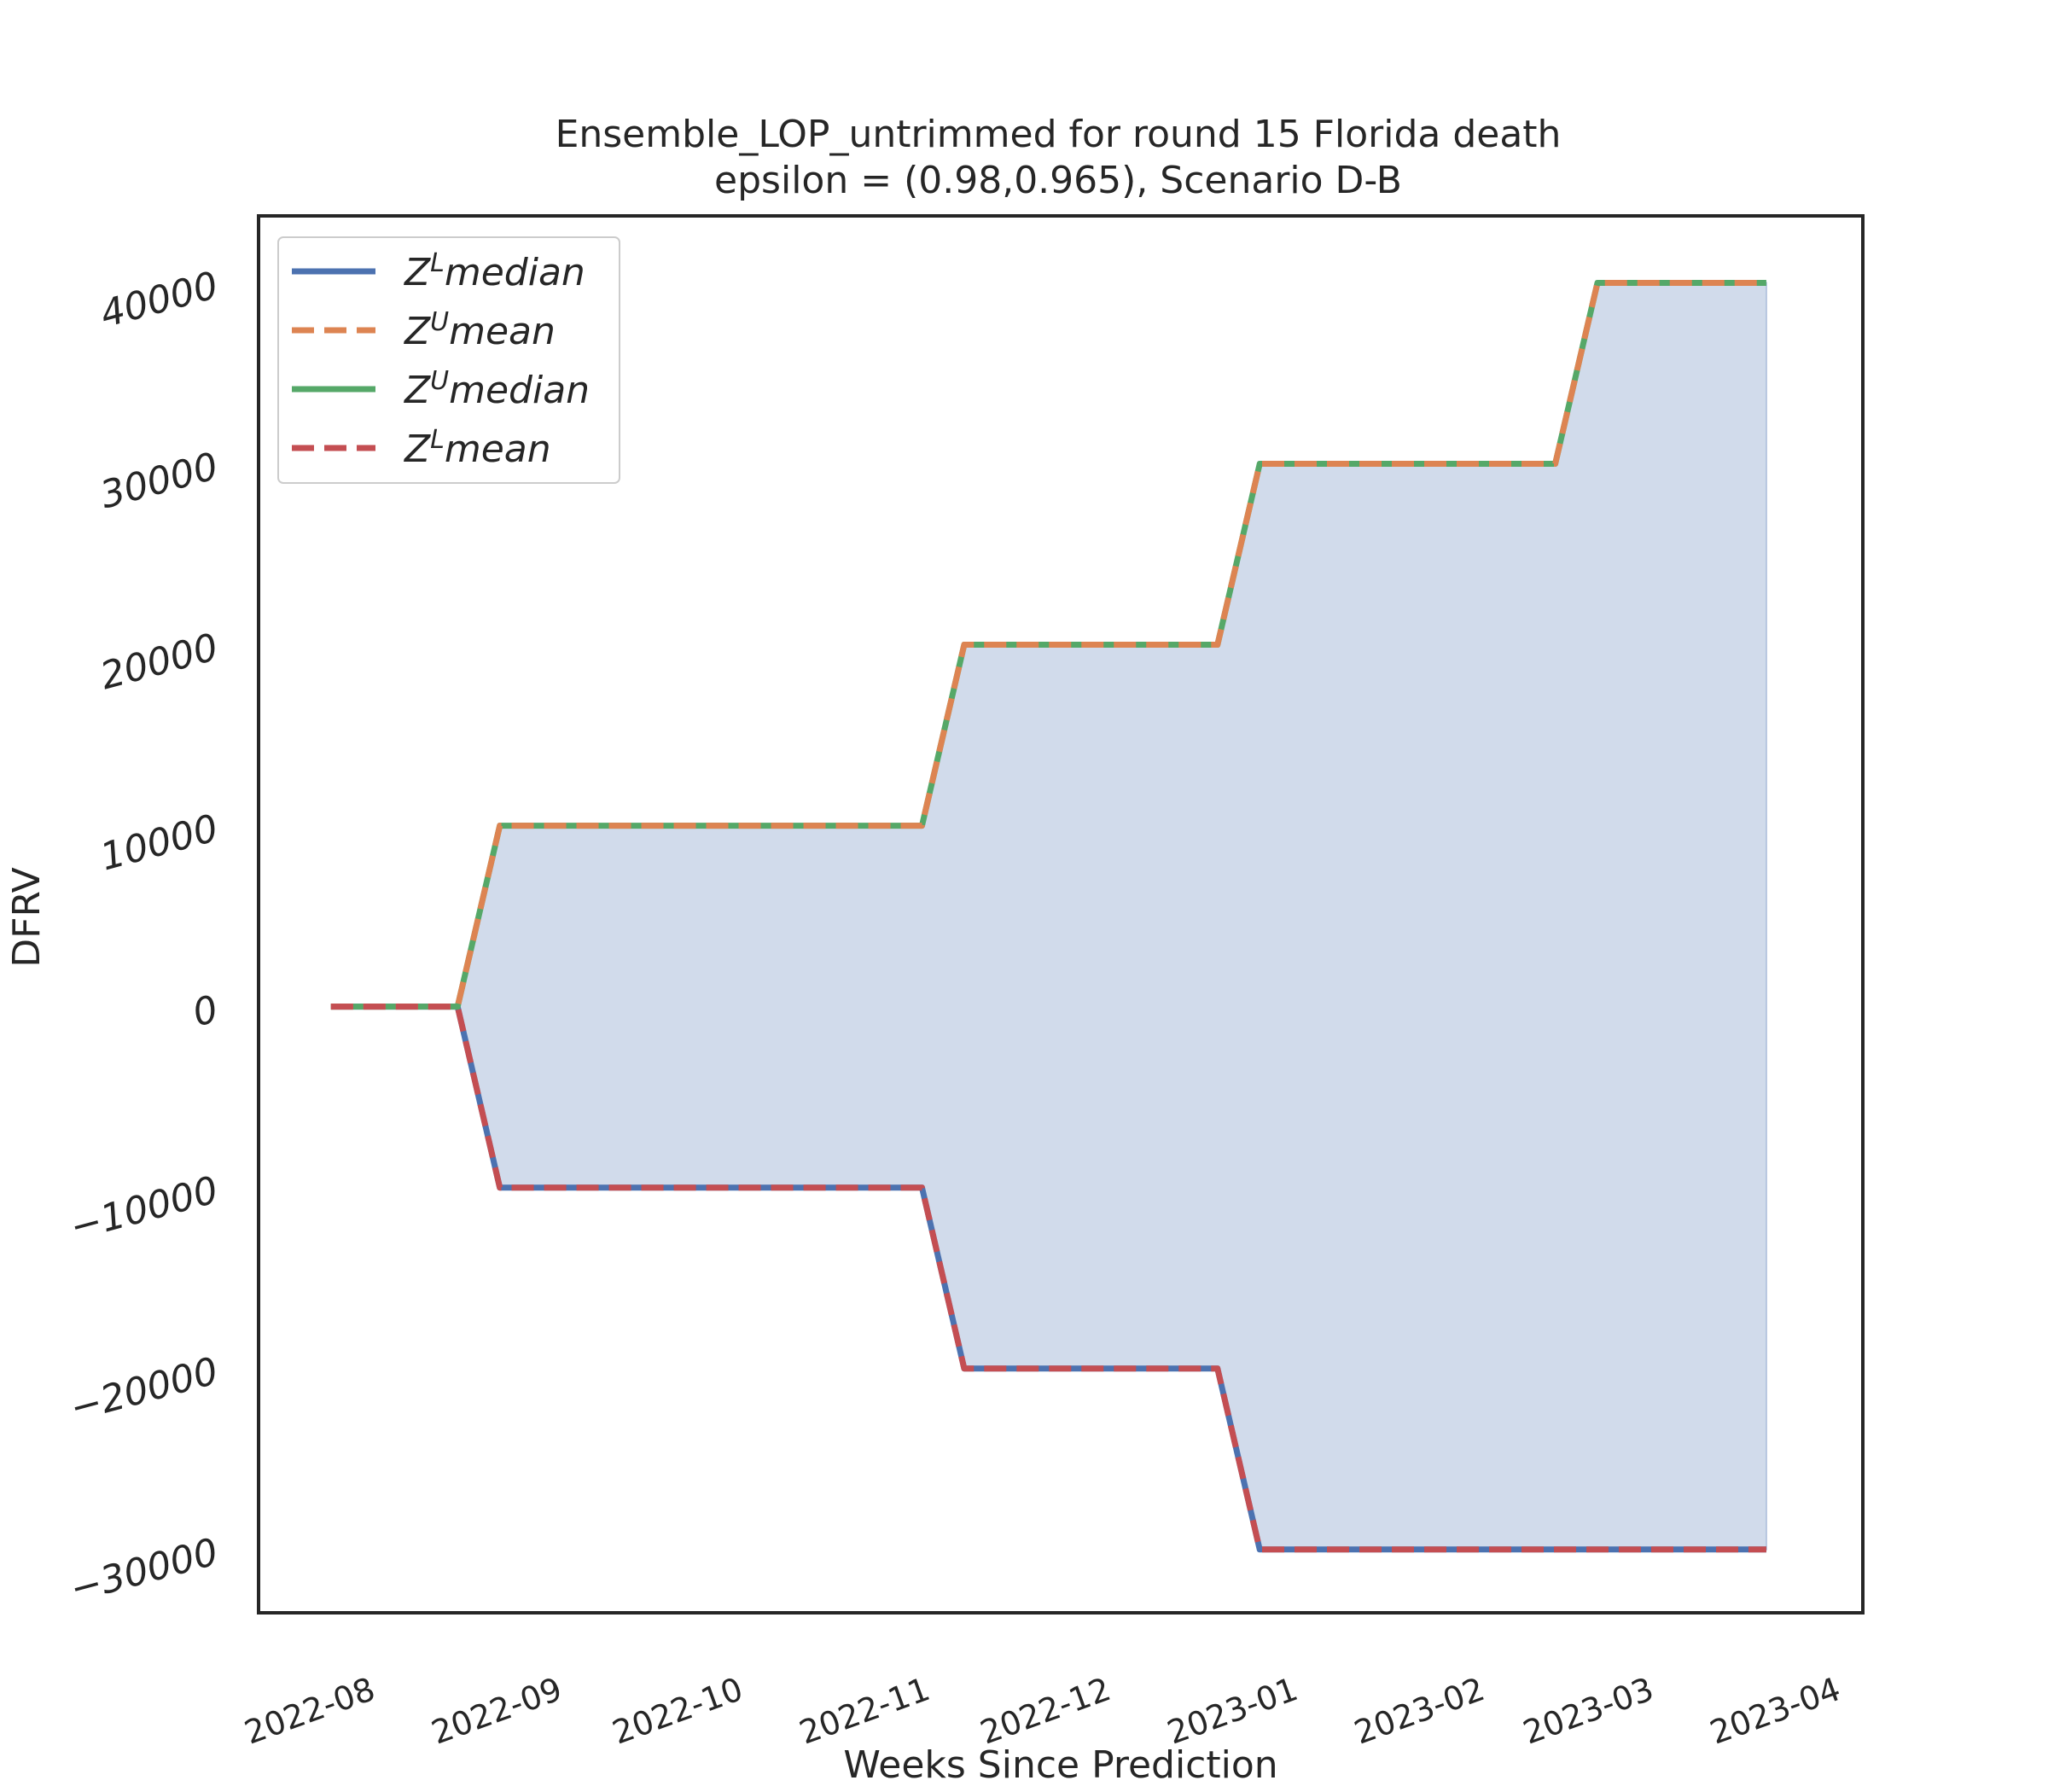  I want to click on legend-label: ZUmedian, so click(497, 389).